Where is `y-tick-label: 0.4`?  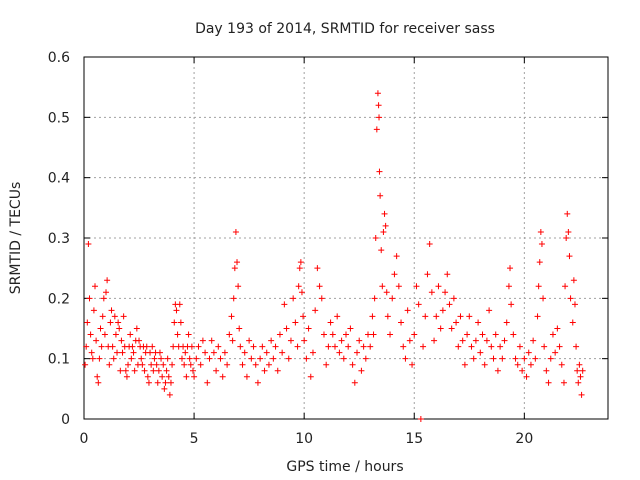 y-tick-label: 0.4 is located at coordinates (59, 179).